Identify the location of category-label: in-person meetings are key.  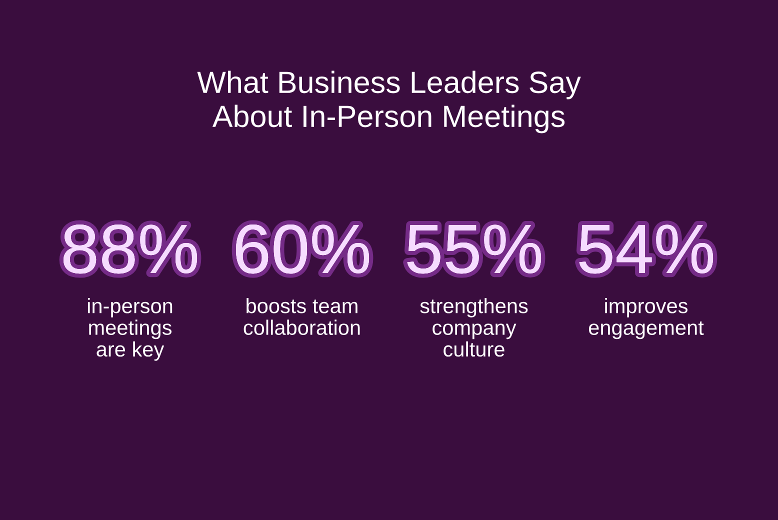
(130, 329).